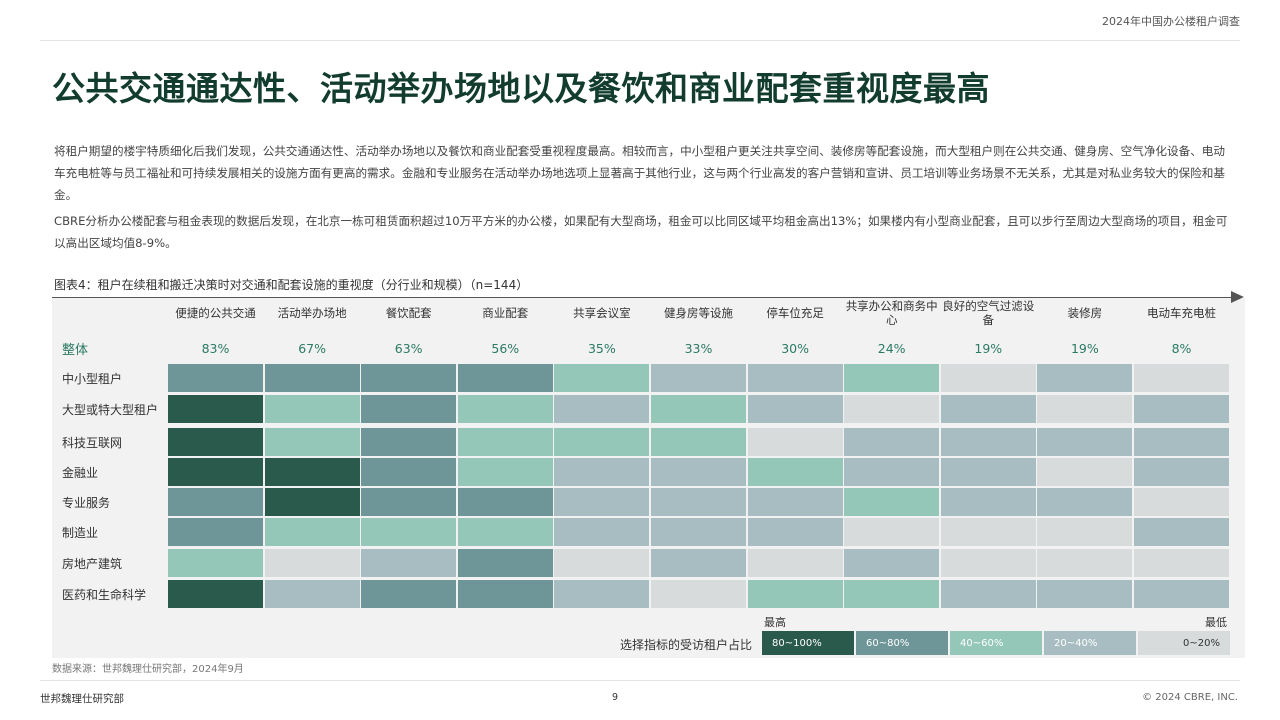 Image resolution: width=1280 pixels, height=720 pixels. What do you see at coordinates (640, 40) in the screenshot?
I see `header-divider` at bounding box center [640, 40].